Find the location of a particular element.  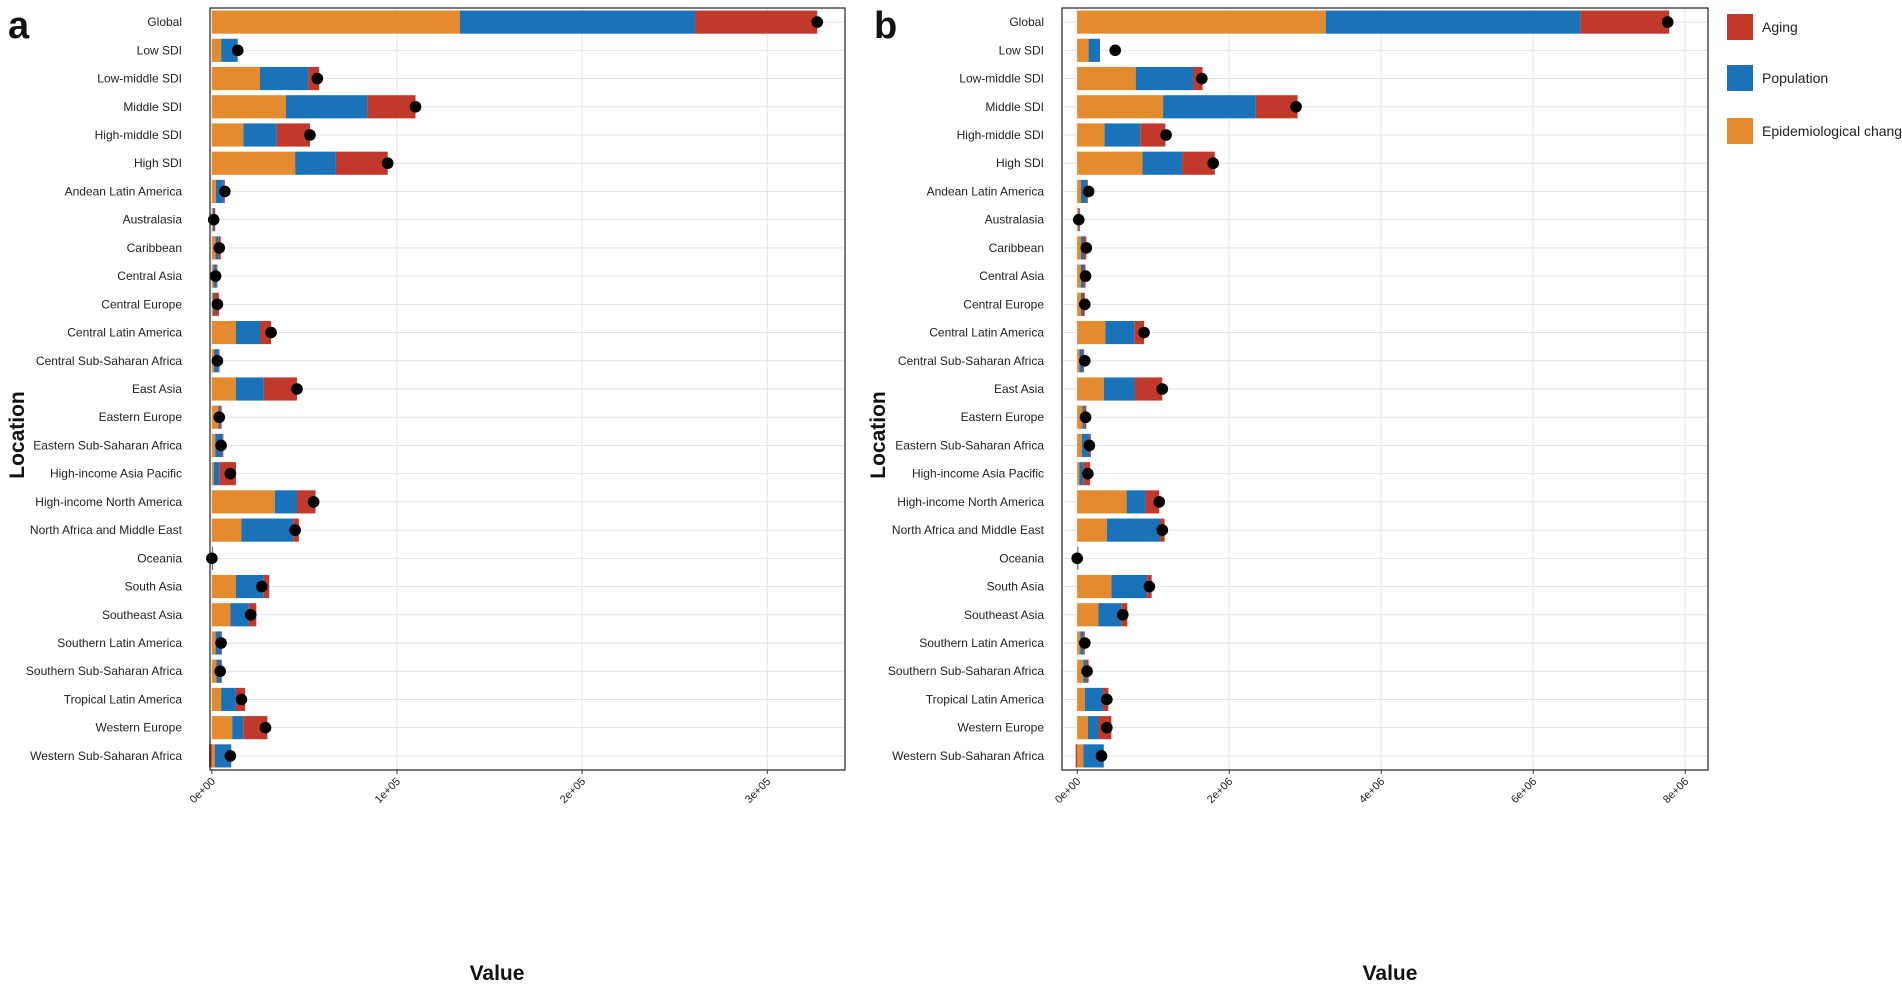

bar-western-sub-saharan-africa-population is located at coordinates (223, 756).